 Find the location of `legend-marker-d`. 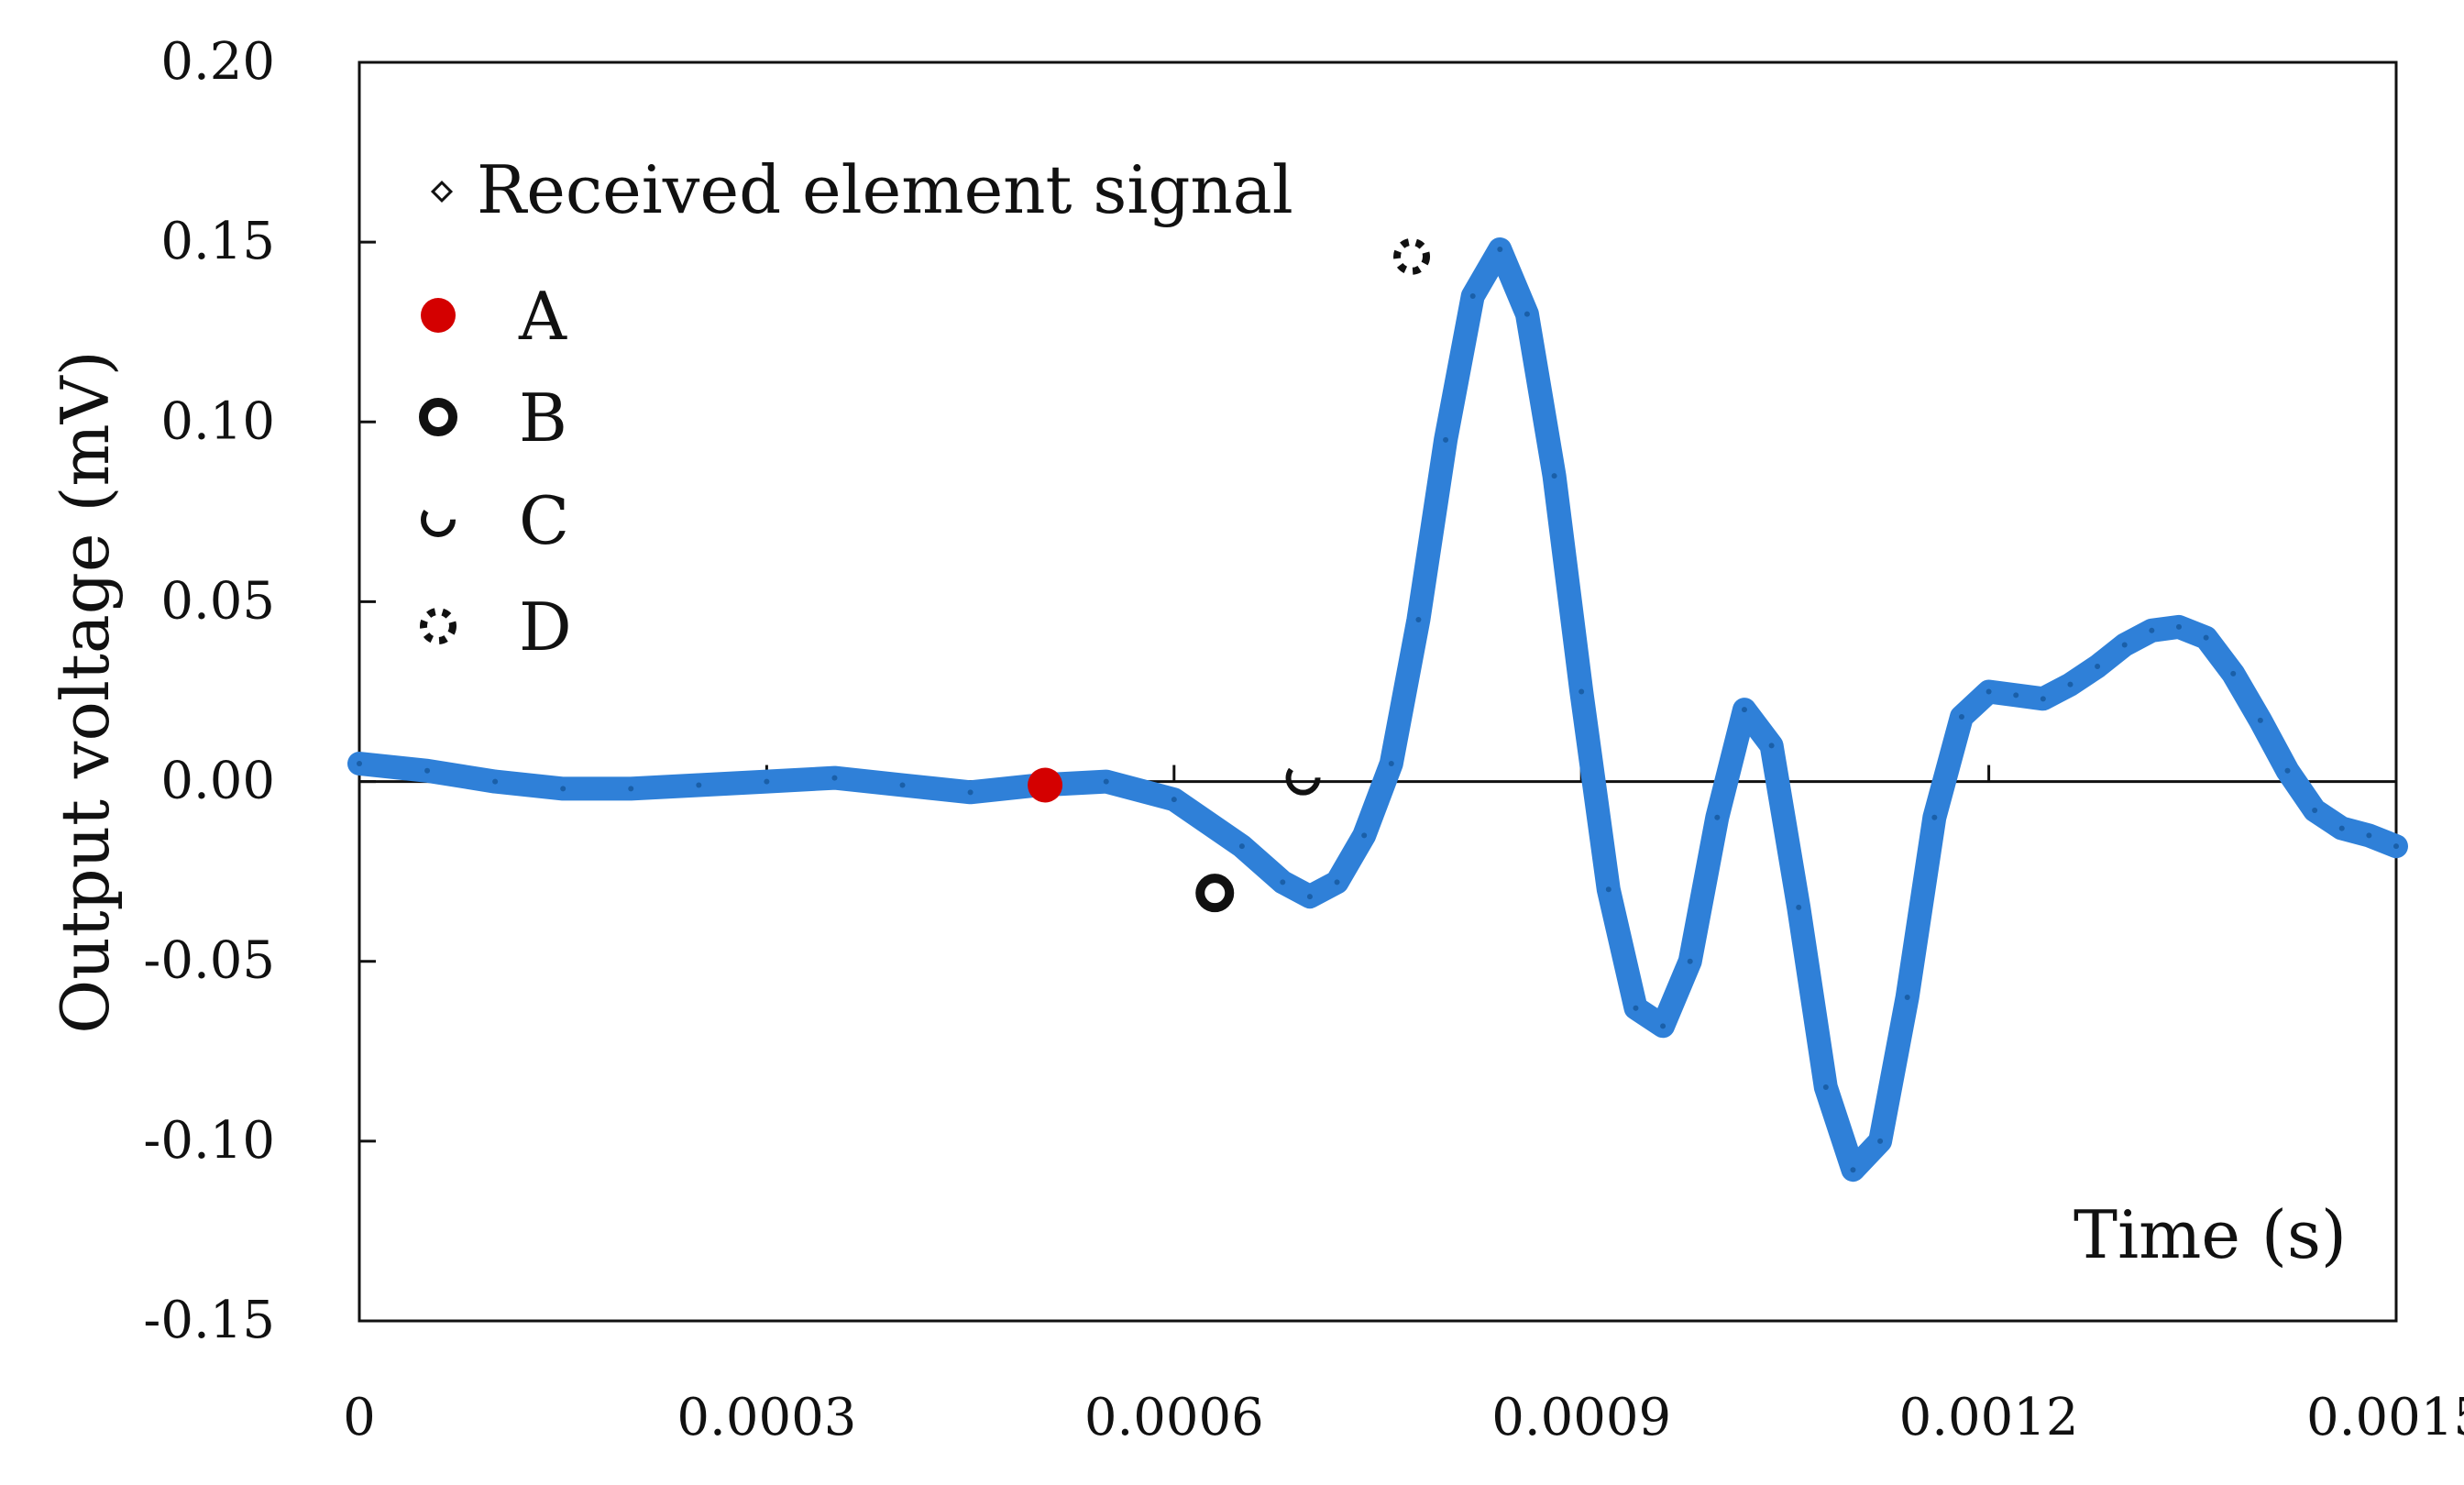

legend-marker-d is located at coordinates (438, 626).